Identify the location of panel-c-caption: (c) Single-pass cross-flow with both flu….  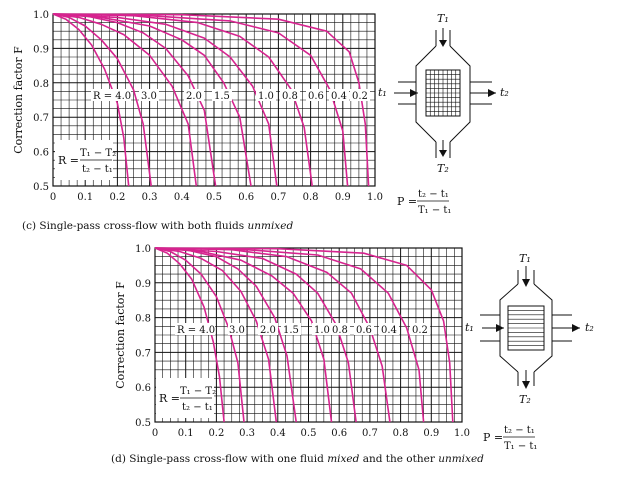
(157, 226).